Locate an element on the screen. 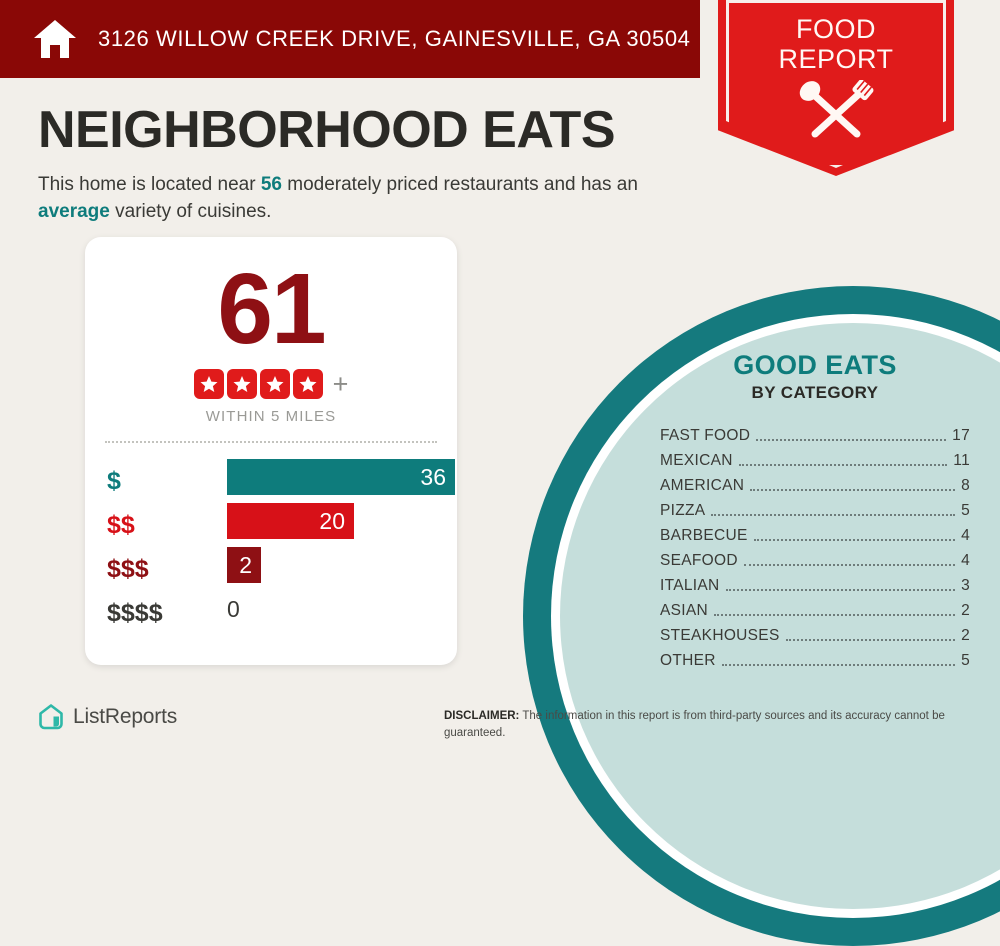 Image resolution: width=1000 pixels, height=946 pixels. price-tier-track: 20 is located at coordinates (342, 525).